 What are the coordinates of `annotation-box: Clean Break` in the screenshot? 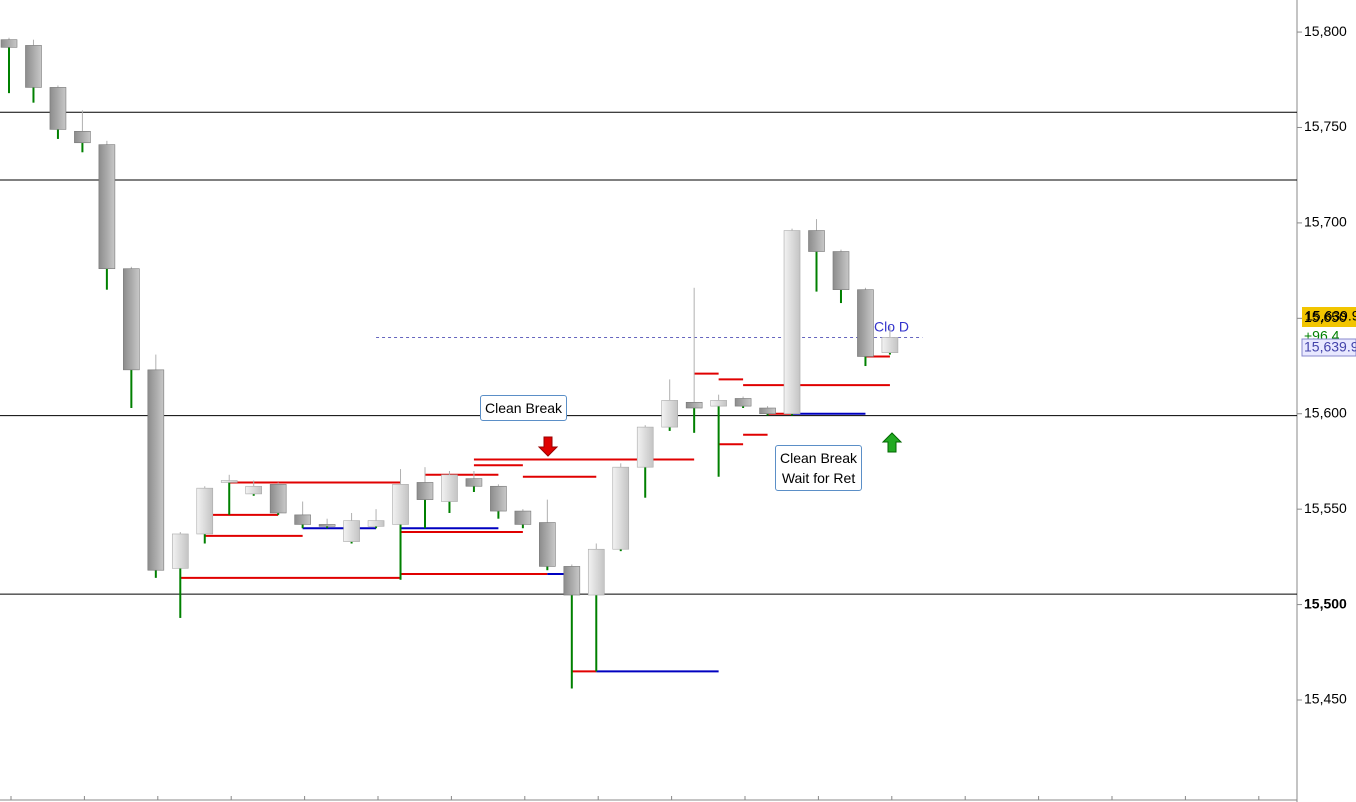 It's located at (524, 408).